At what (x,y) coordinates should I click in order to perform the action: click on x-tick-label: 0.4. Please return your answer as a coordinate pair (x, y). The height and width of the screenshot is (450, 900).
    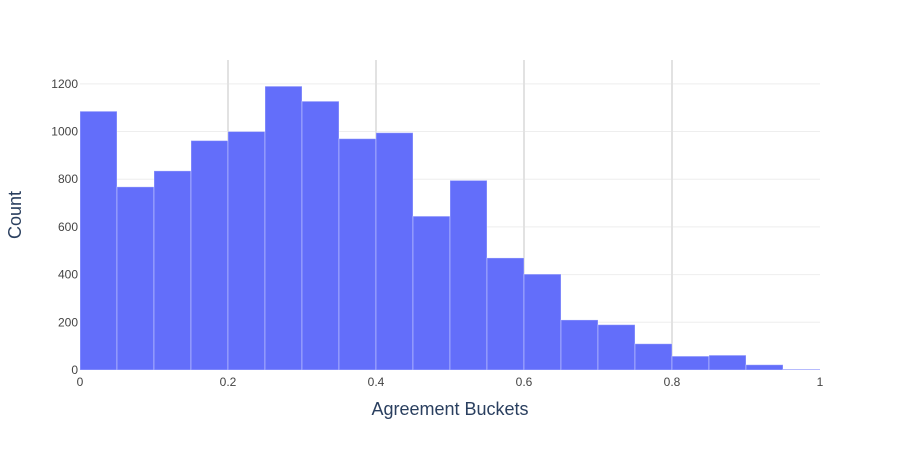
    Looking at the image, I should click on (376, 382).